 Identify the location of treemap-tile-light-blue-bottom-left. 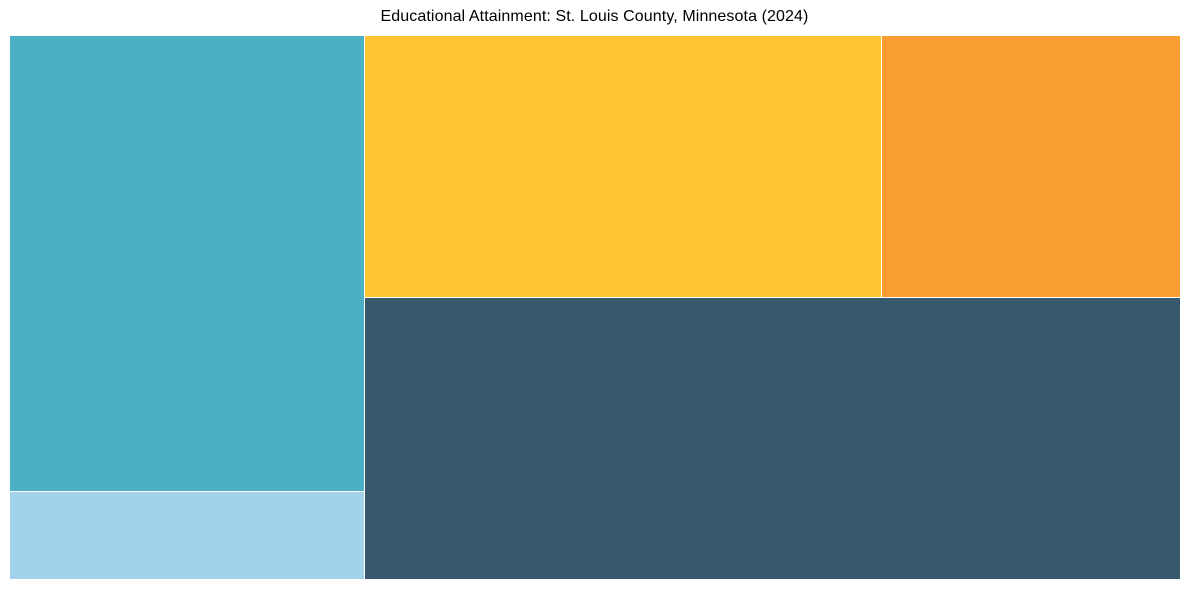
(187, 535).